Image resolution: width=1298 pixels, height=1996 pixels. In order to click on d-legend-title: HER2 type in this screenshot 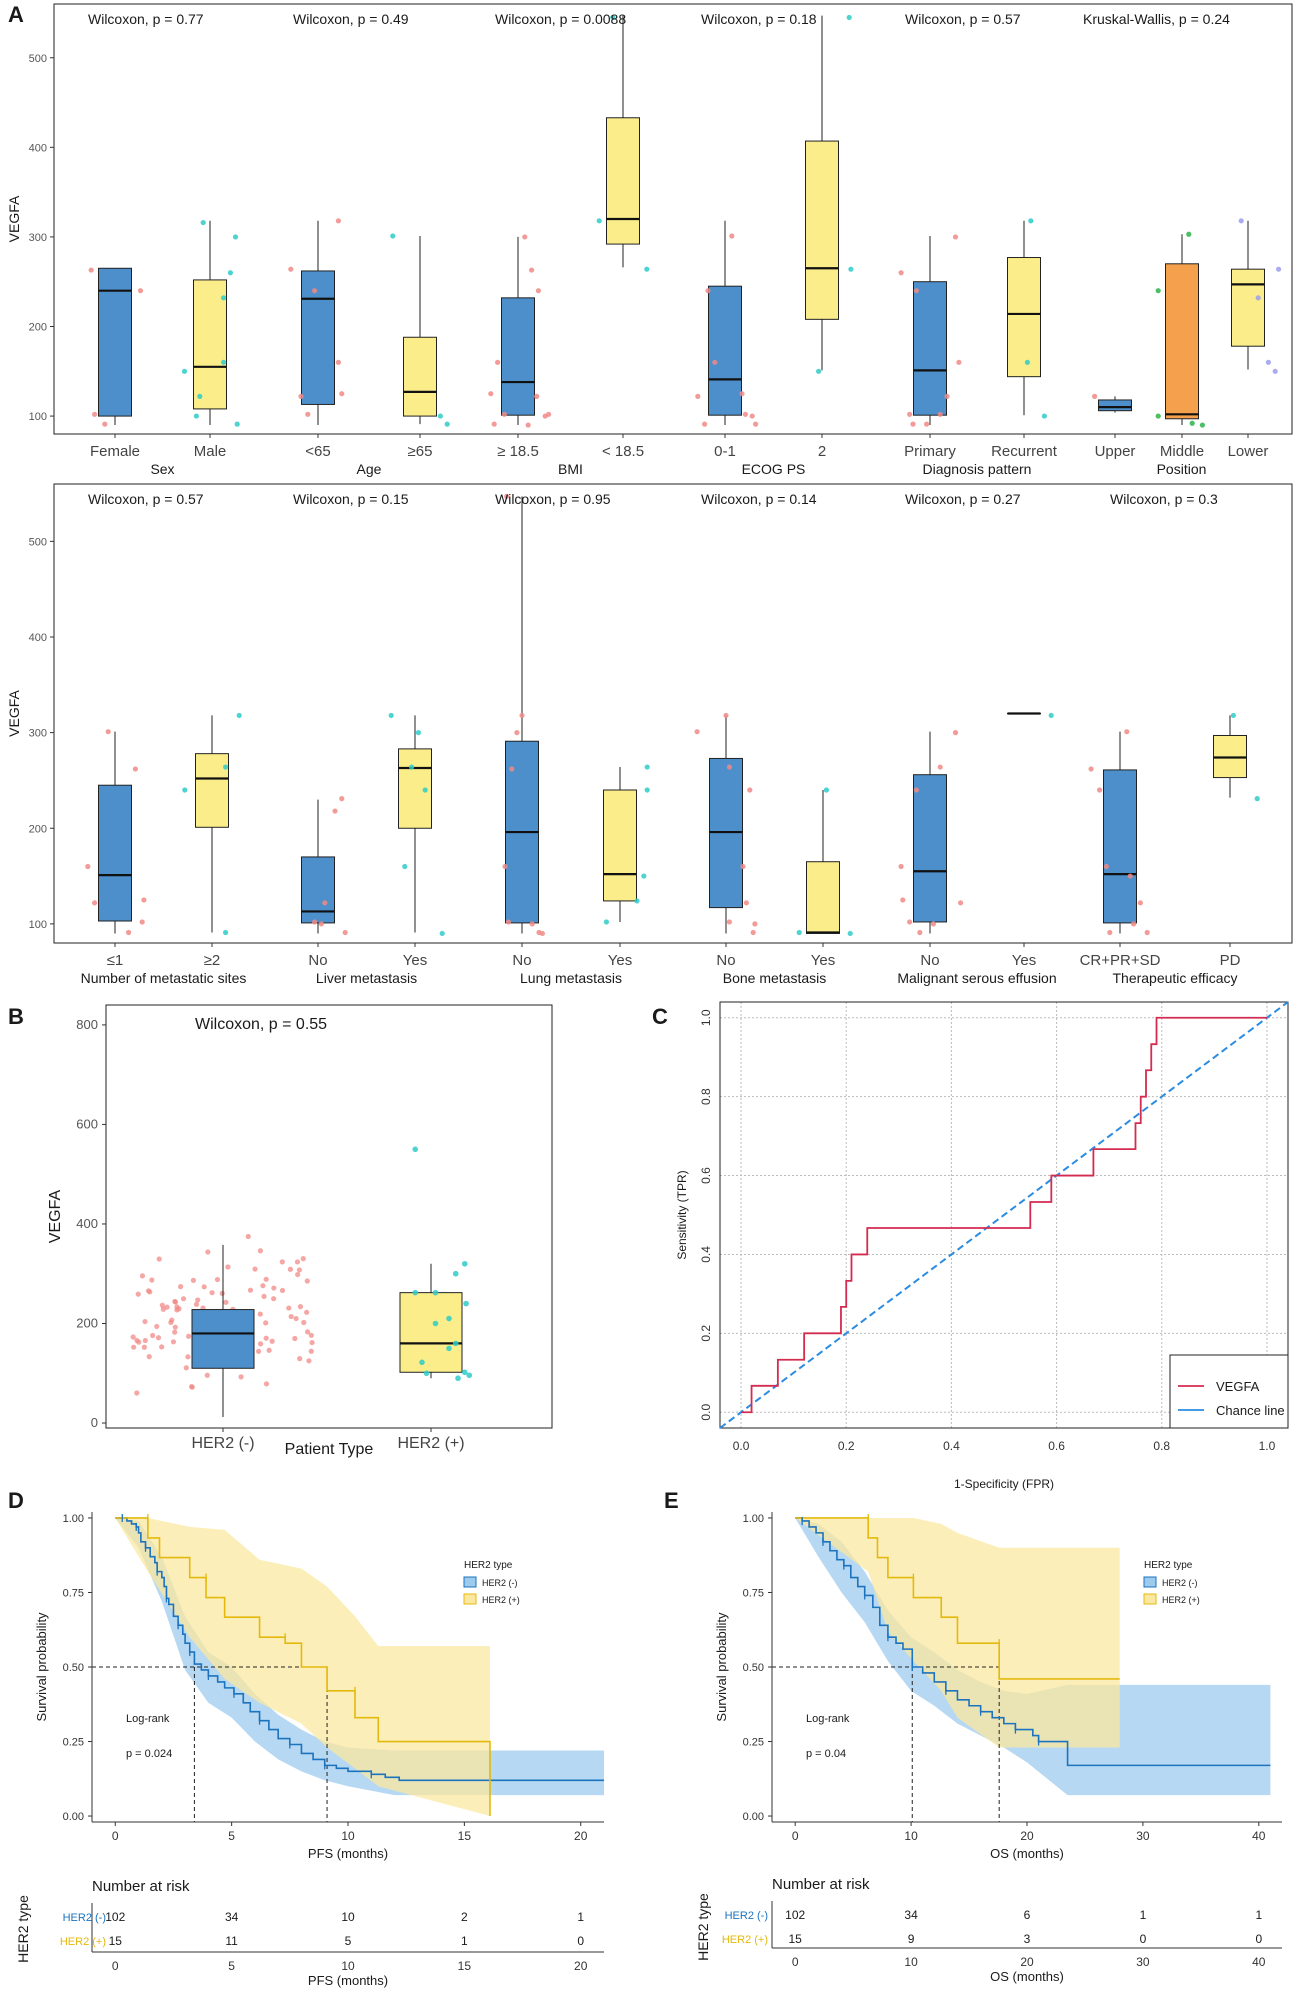, I will do `click(488, 1565)`.